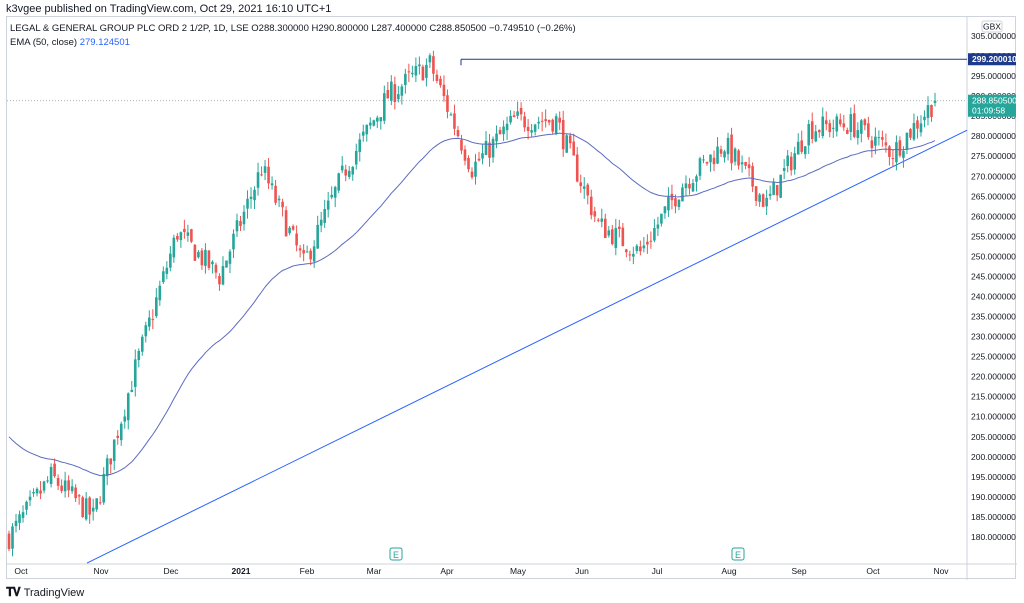  Describe the element at coordinates (396, 554) in the screenshot. I see `earnings-marker` at that location.